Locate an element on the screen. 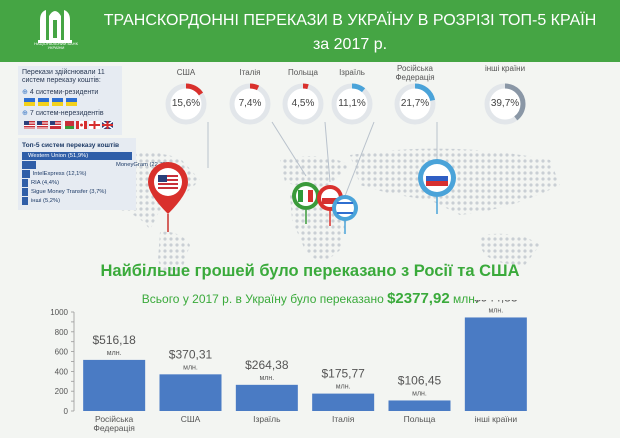  nonresidents-label: ⊕ 7 систем-нерезидентів is located at coordinates (63, 113).